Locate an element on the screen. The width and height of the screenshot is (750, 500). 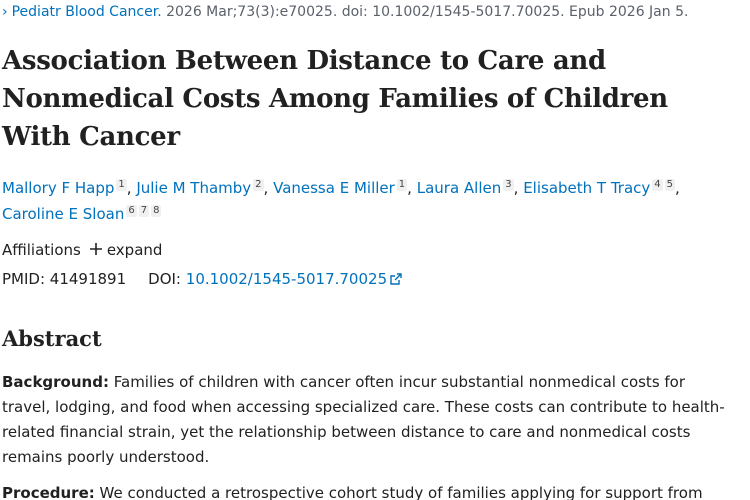
expand-toggle: expand is located at coordinates (122, 250).